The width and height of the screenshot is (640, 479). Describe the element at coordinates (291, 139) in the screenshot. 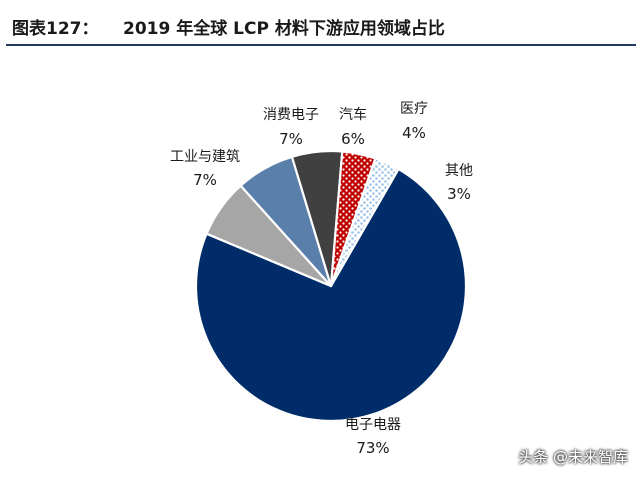

I see `slice-value-3: 7%` at that location.